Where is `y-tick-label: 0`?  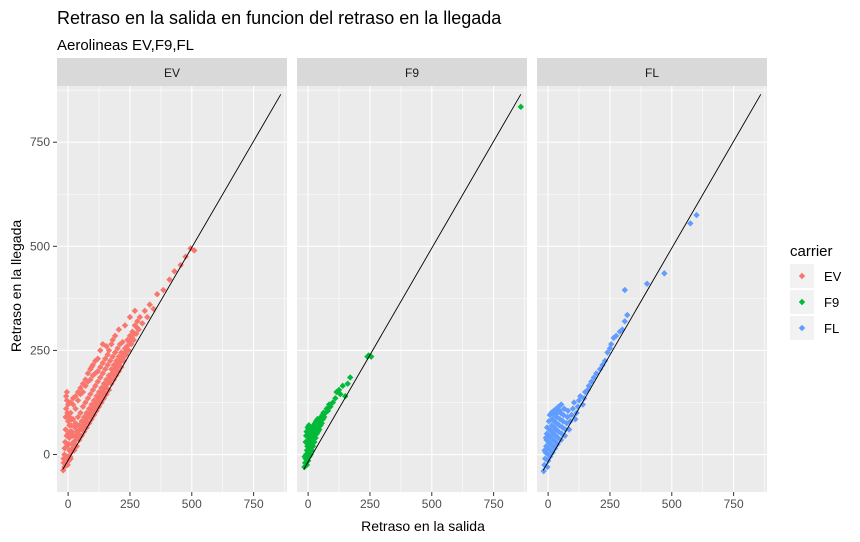 y-tick-label: 0 is located at coordinates (46, 455).